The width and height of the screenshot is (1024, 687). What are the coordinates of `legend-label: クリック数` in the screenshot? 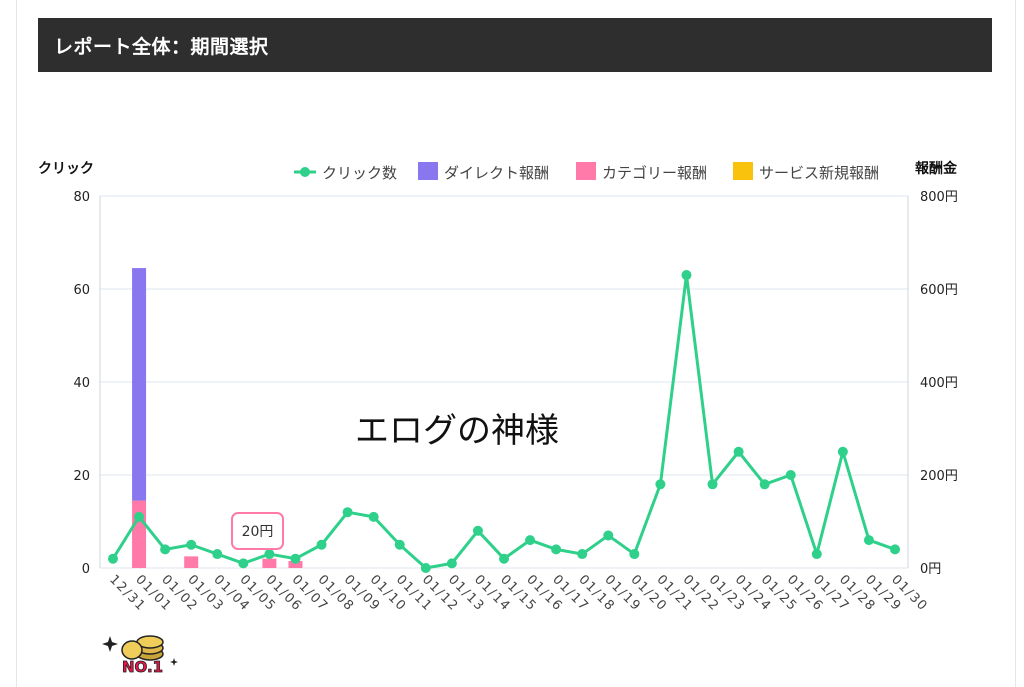 It's located at (359, 173).